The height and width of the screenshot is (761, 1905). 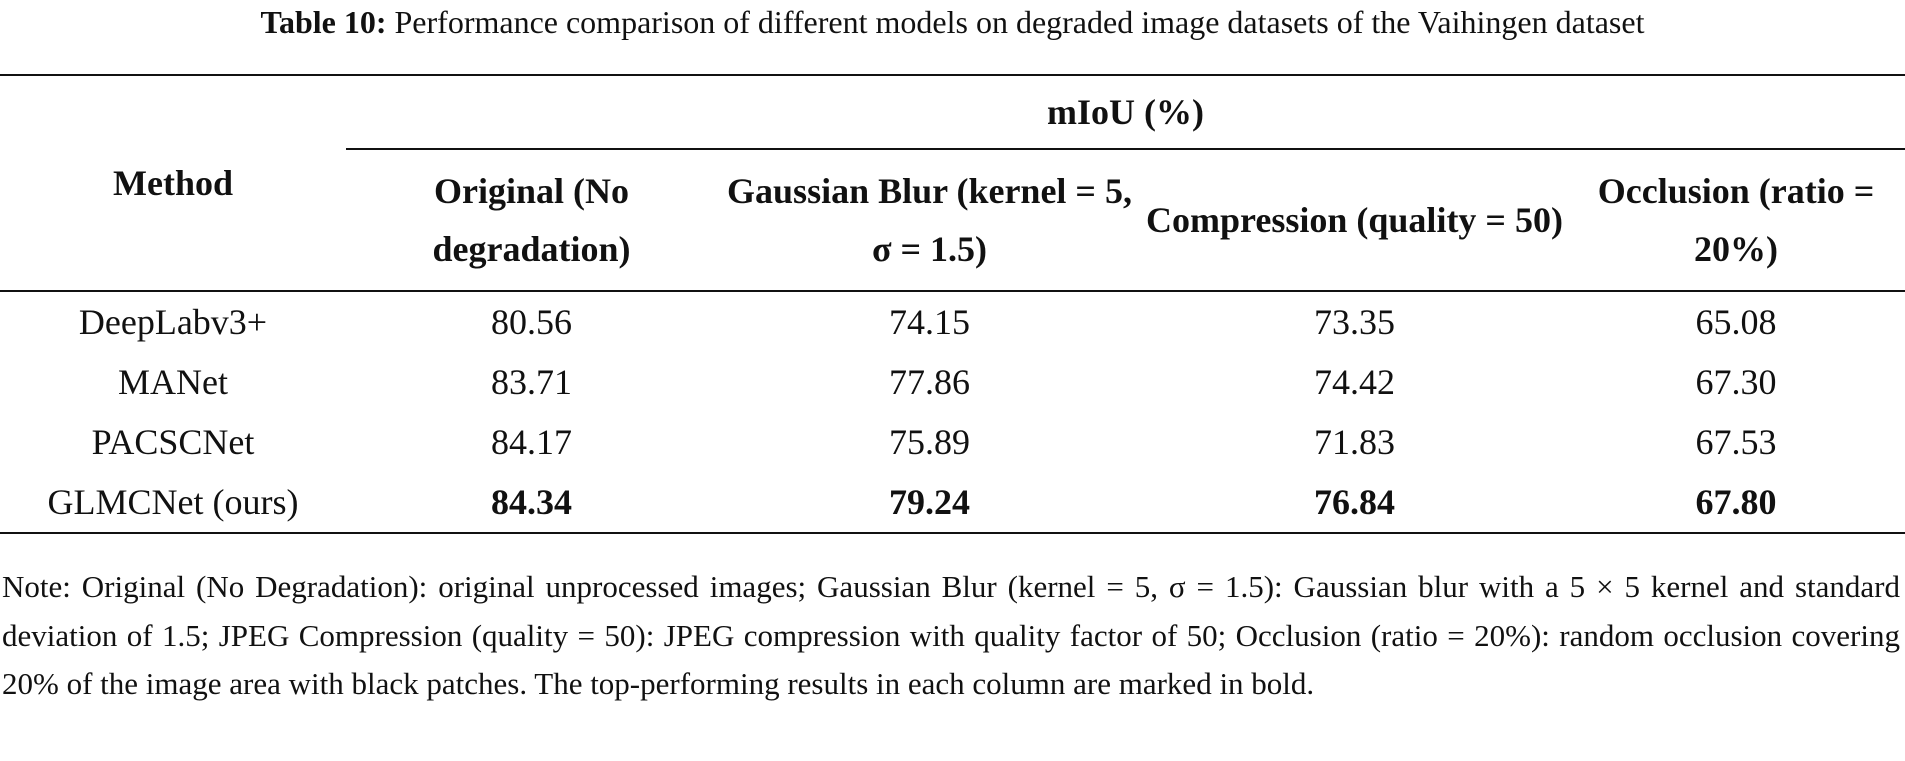 I want to click on value-cell: 74.15, so click(x=929, y=322).